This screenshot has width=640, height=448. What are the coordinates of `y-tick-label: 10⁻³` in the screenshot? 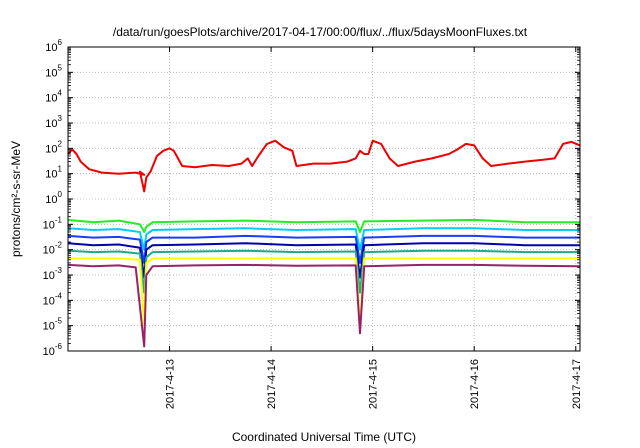 It's located at (53, 274).